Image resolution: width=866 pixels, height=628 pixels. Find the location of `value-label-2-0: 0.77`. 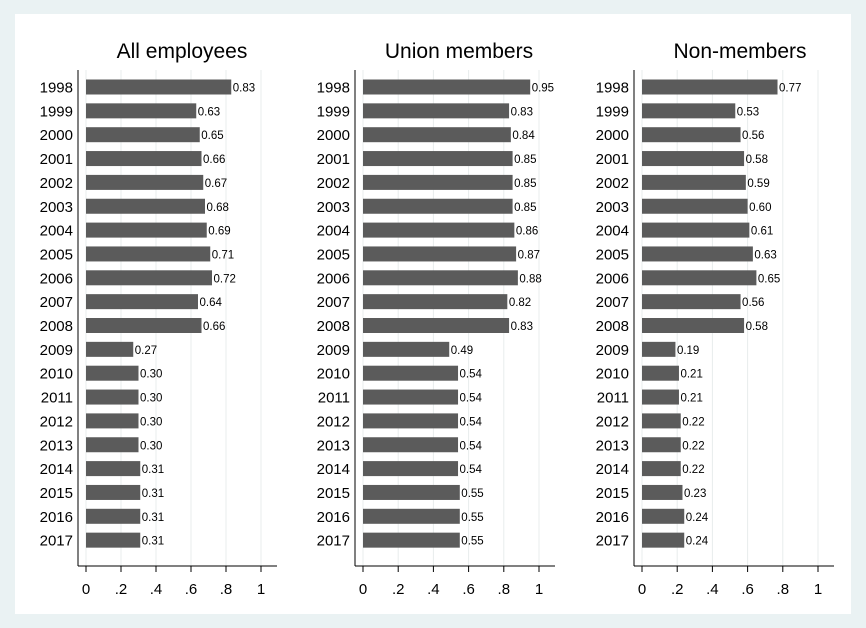

value-label-2-0: 0.77 is located at coordinates (790, 89).